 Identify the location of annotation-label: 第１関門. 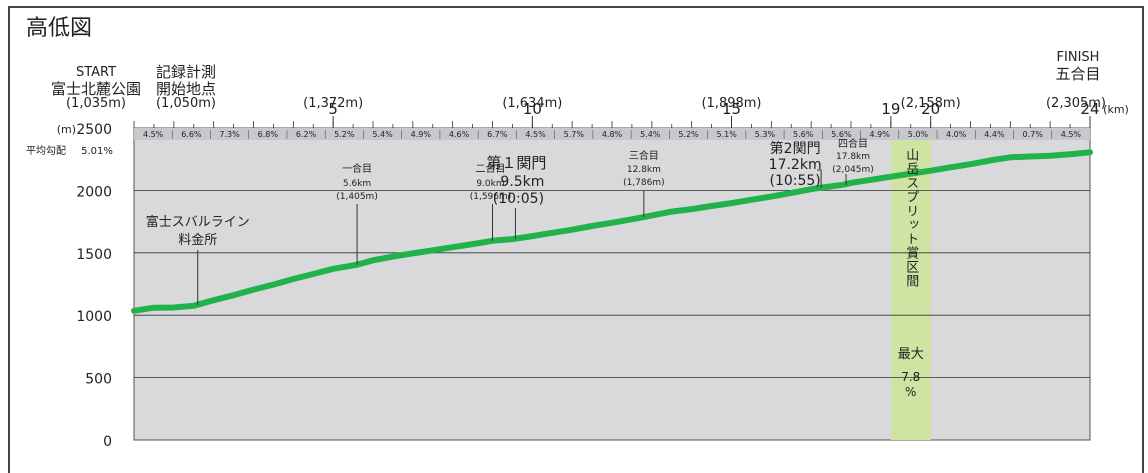
(516, 163).